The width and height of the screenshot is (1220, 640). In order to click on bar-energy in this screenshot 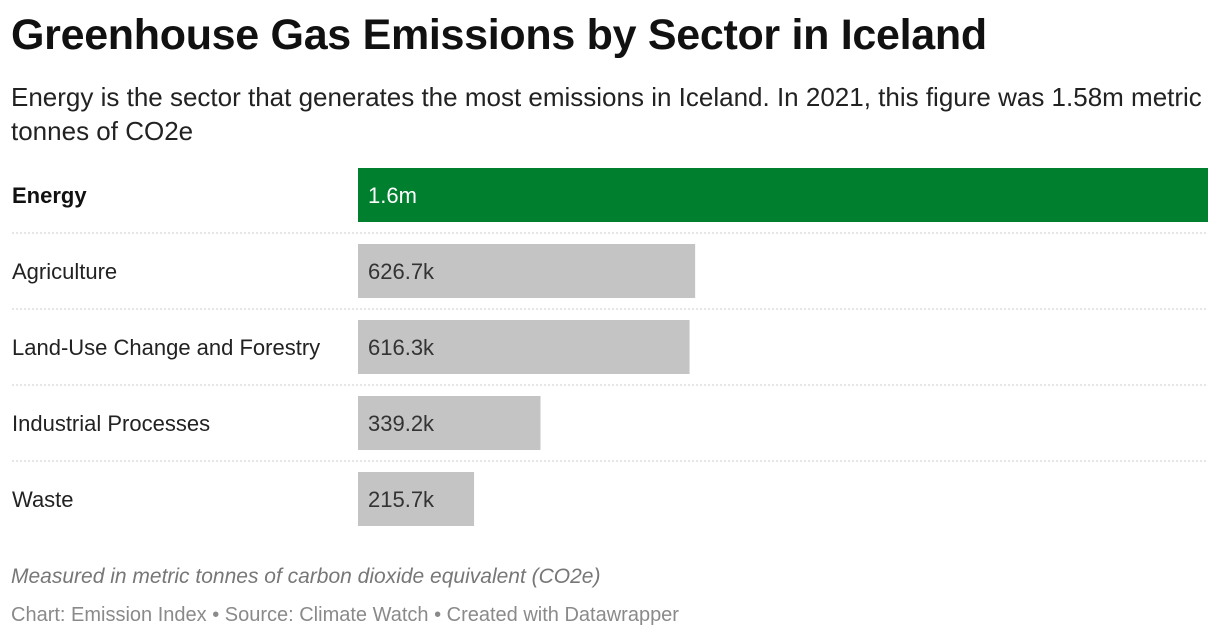, I will do `click(783, 195)`.